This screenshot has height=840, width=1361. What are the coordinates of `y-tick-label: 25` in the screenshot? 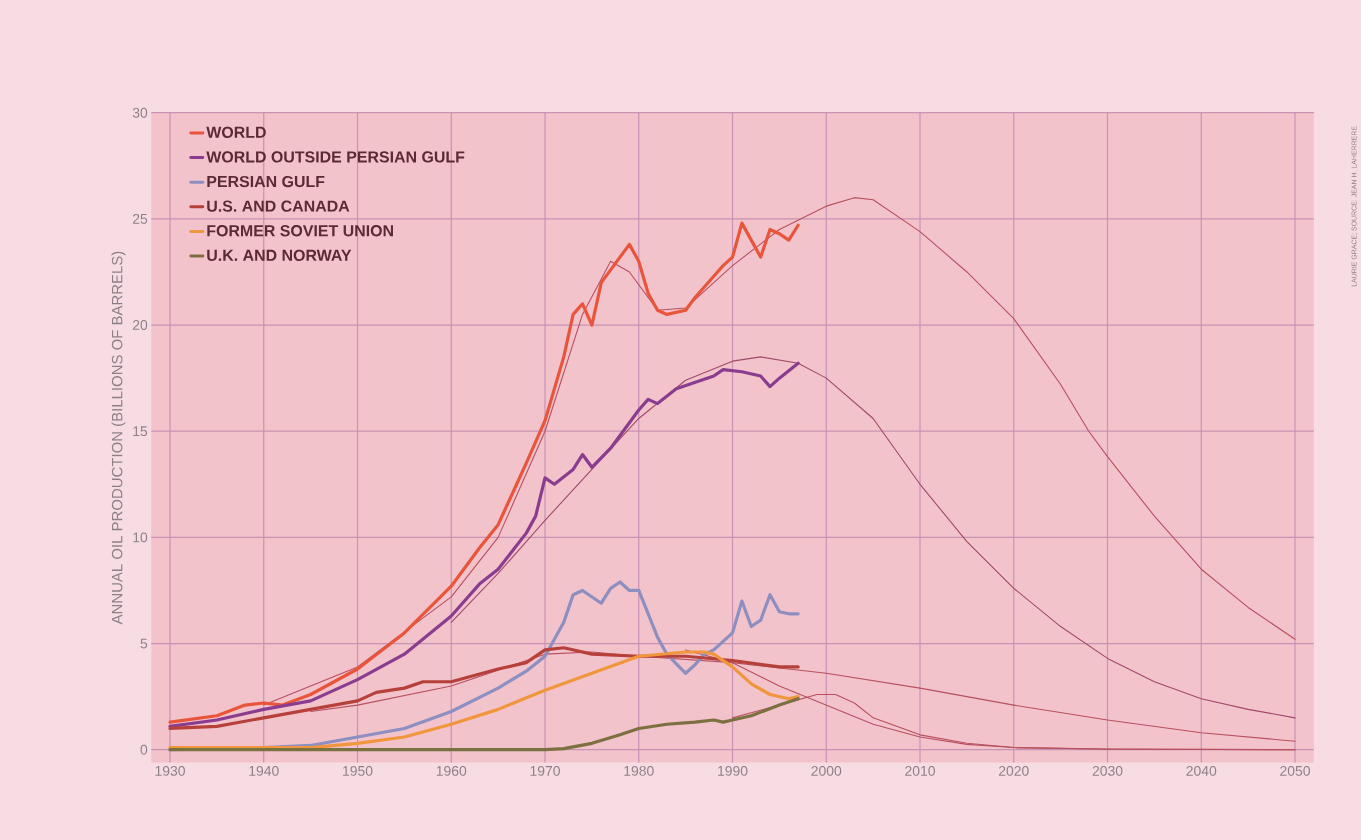 It's located at (140, 218).